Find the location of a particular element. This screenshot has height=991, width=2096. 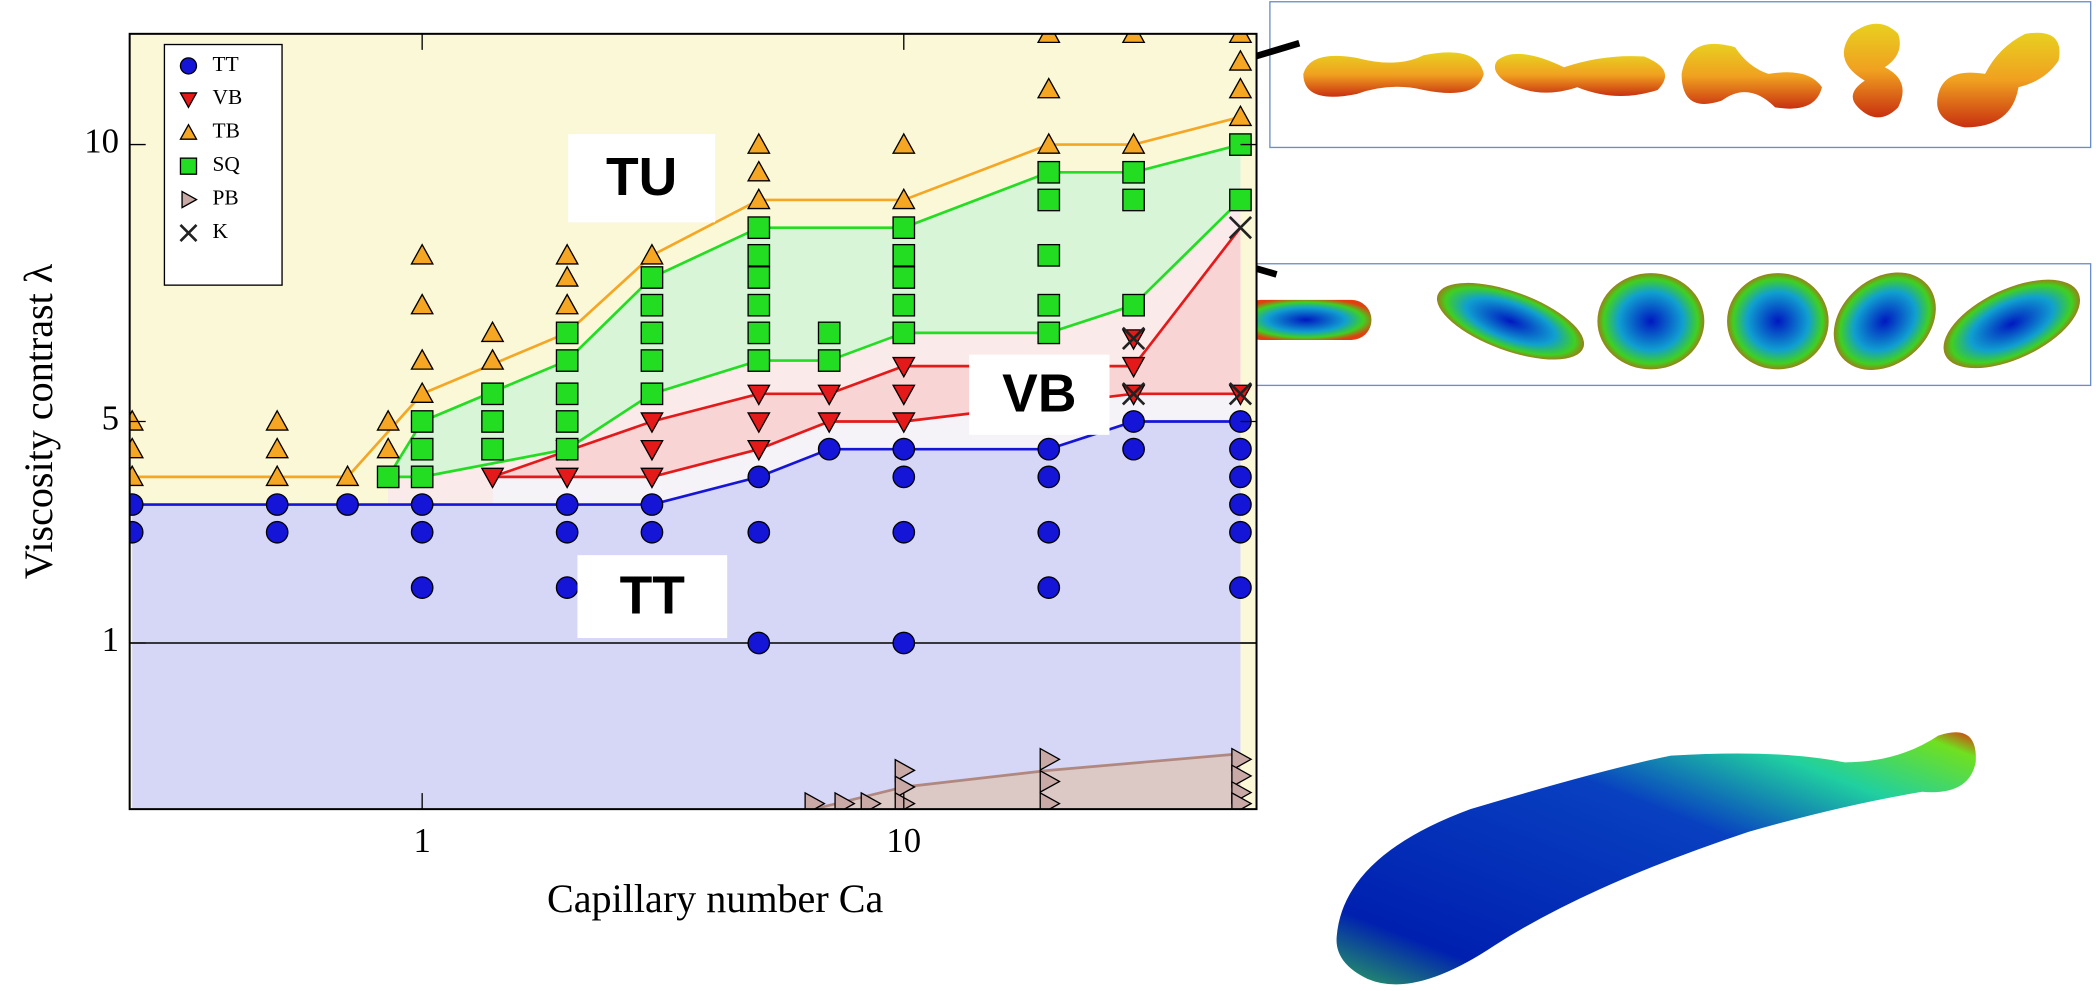

annotation: TT is located at coordinates (653, 595).